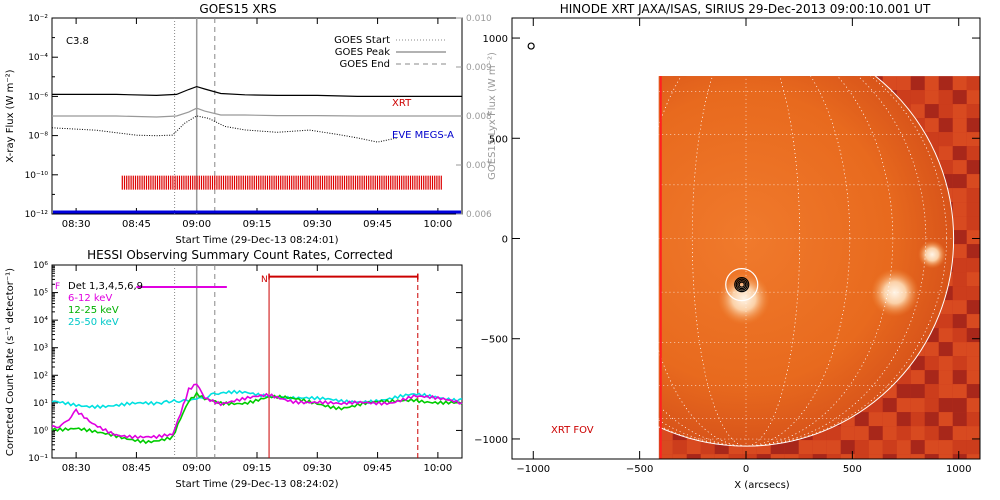  What do you see at coordinates (196, 224) in the screenshot?
I see `goes-x-tick-label: 09:00` at bounding box center [196, 224].